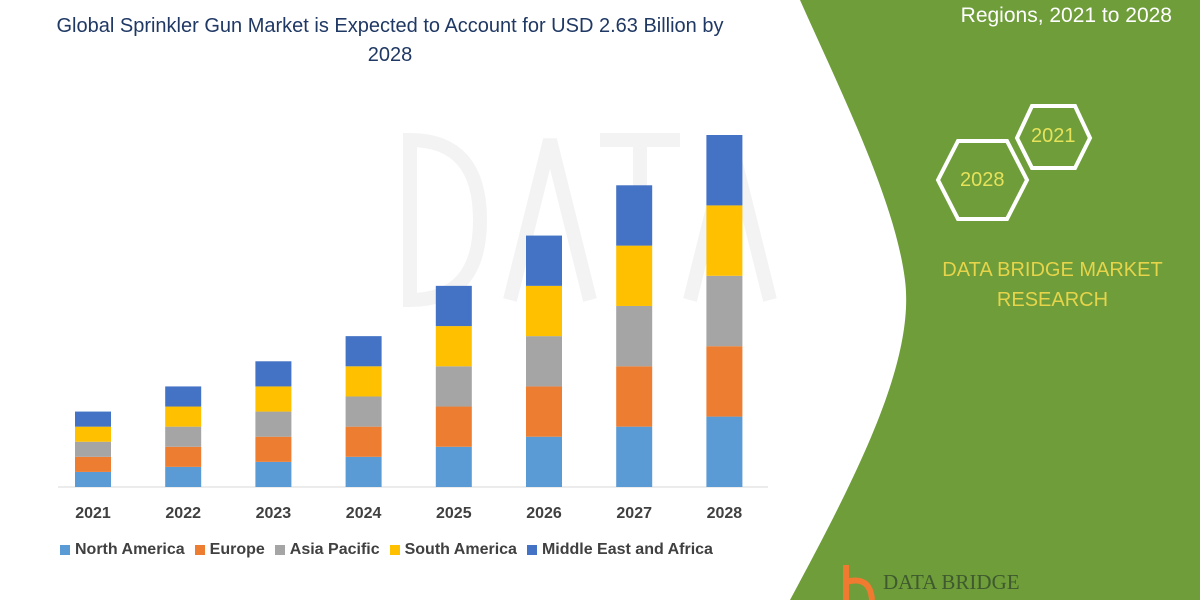 The image size is (1200, 600). Describe the element at coordinates (460, 549) in the screenshot. I see `legend-label: South America` at that location.